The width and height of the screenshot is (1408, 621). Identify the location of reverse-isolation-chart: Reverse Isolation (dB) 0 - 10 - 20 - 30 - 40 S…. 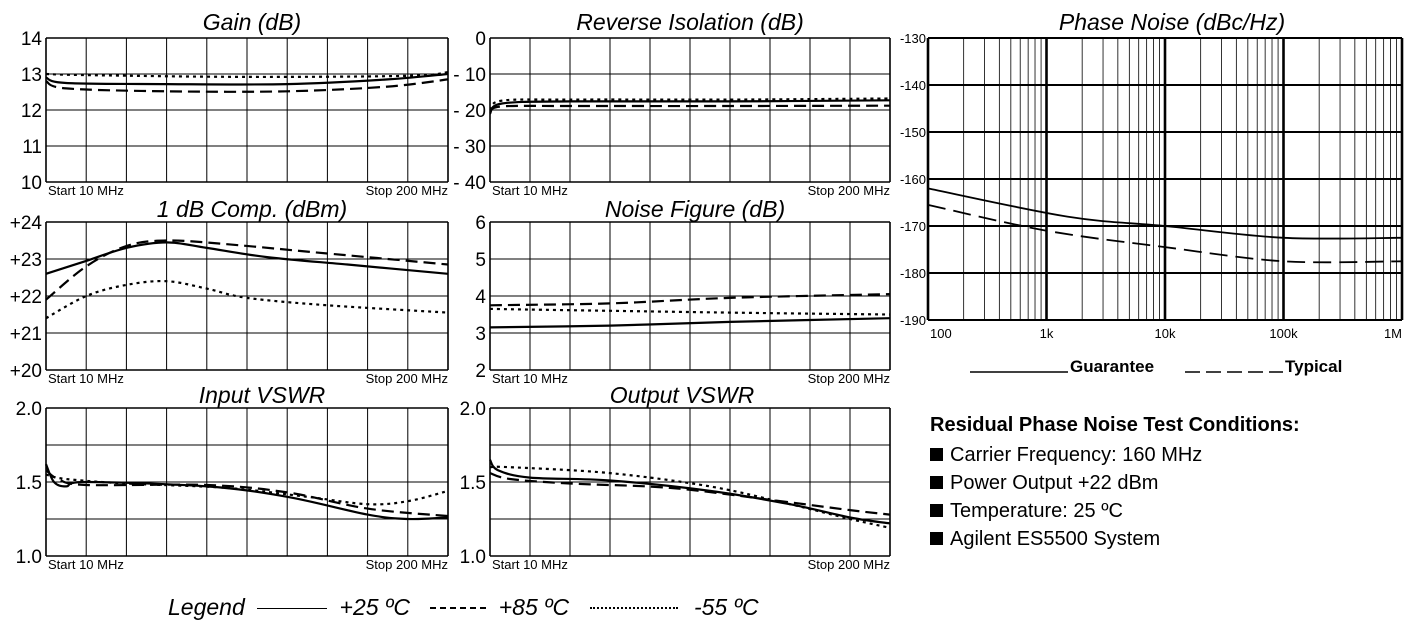
(672, 103).